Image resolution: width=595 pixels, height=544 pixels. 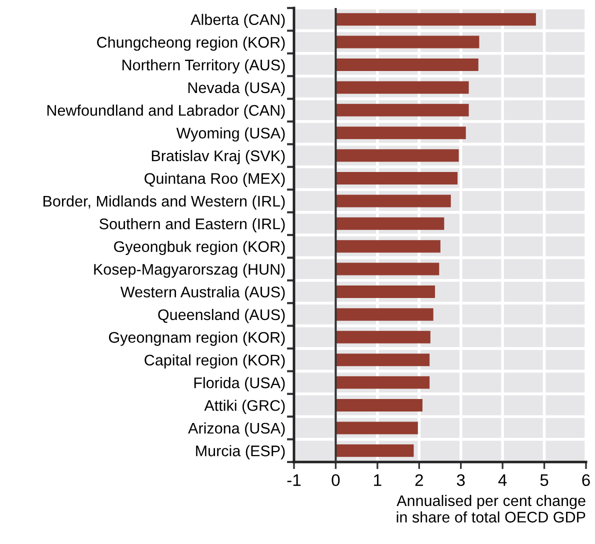 What do you see at coordinates (240, 452) in the screenshot?
I see `y-tick-label: Murcia (ESP)` at bounding box center [240, 452].